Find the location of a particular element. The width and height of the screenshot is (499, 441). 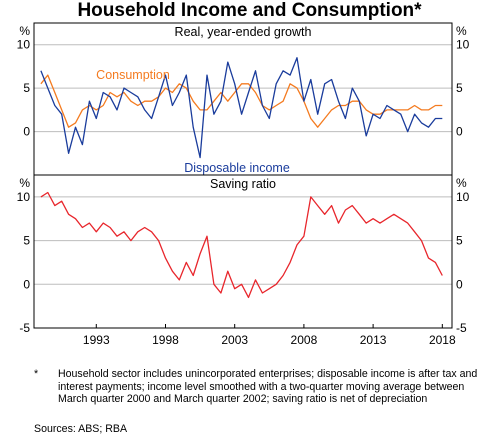

footnote-marker: * is located at coordinates (36, 374).